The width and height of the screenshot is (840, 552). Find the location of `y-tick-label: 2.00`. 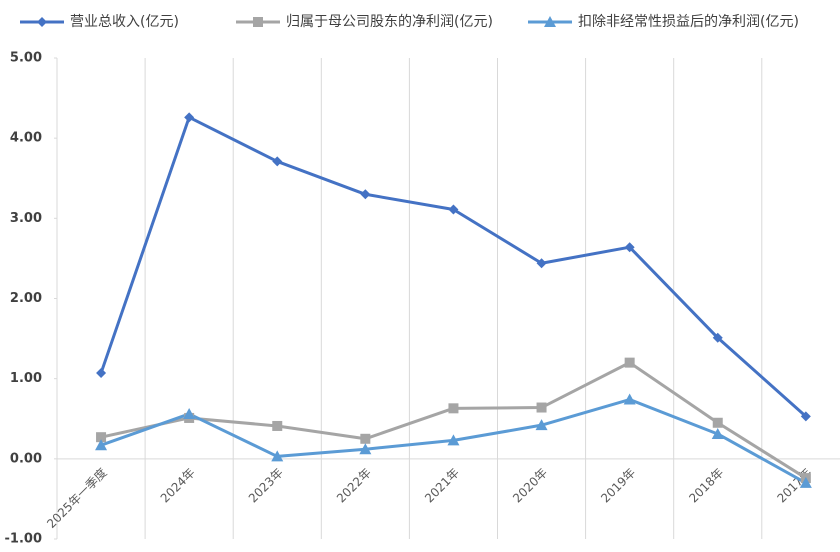

y-tick-label: 2.00 is located at coordinates (26, 298).